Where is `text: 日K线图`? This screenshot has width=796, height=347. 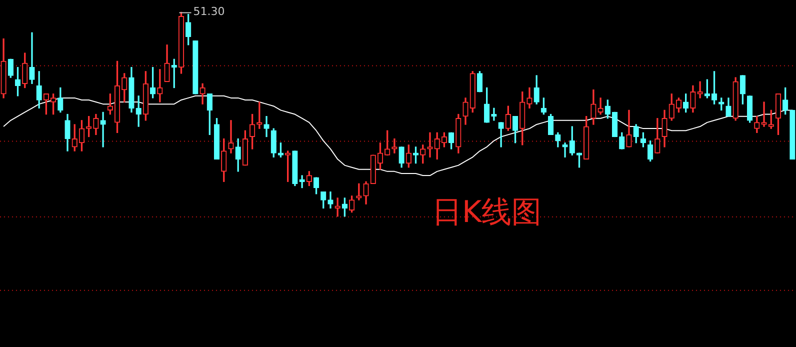
text: 日K线图 is located at coordinates (487, 213).